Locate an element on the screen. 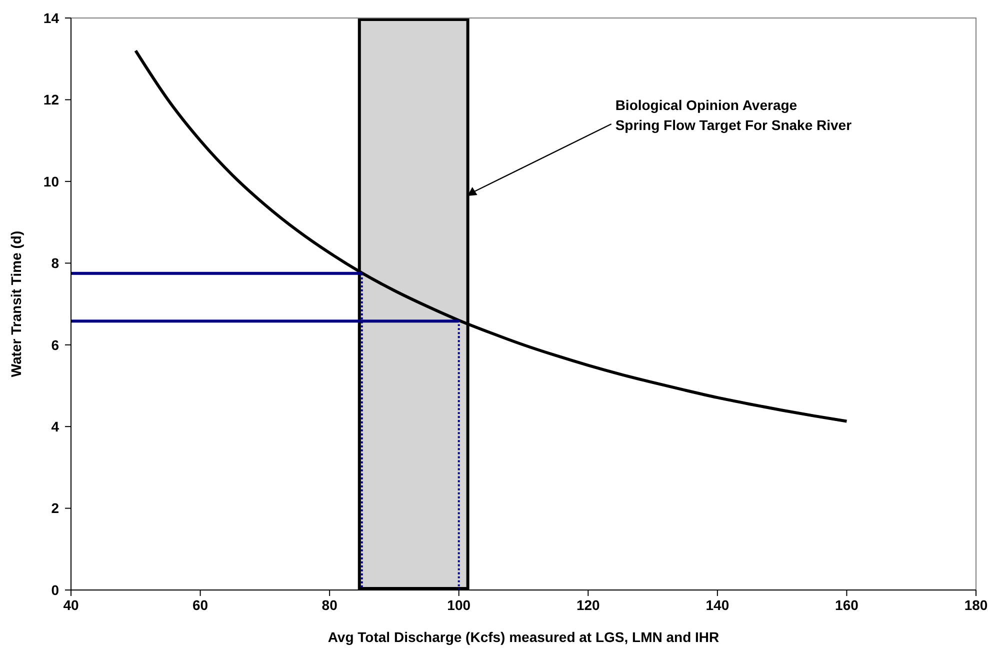 The width and height of the screenshot is (993, 658). x-tick-label: 80 is located at coordinates (330, 605).